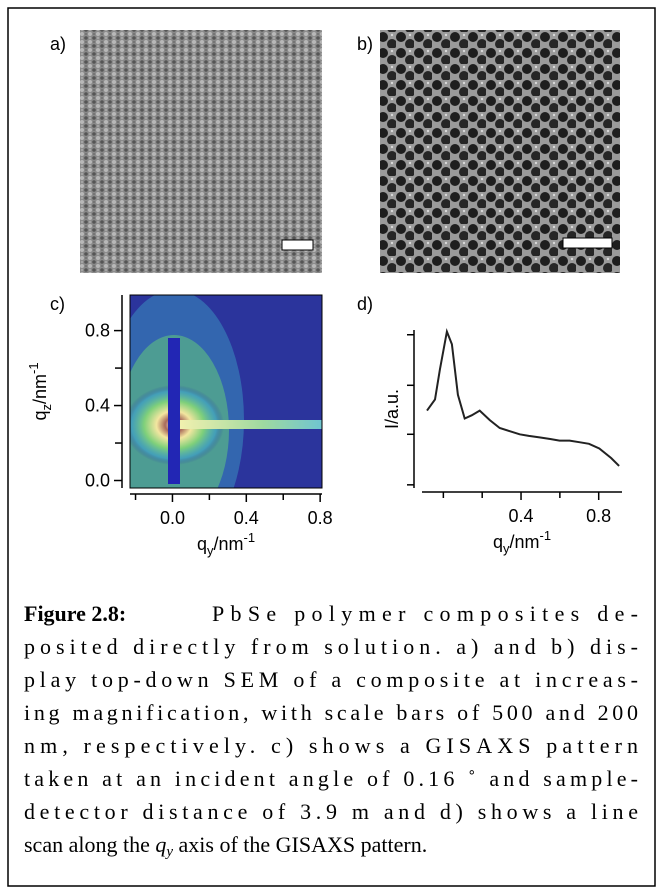 The height and width of the screenshot is (894, 663). What do you see at coordinates (97, 481) in the screenshot?
I see `y-tick-label: 0.0` at bounding box center [97, 481].